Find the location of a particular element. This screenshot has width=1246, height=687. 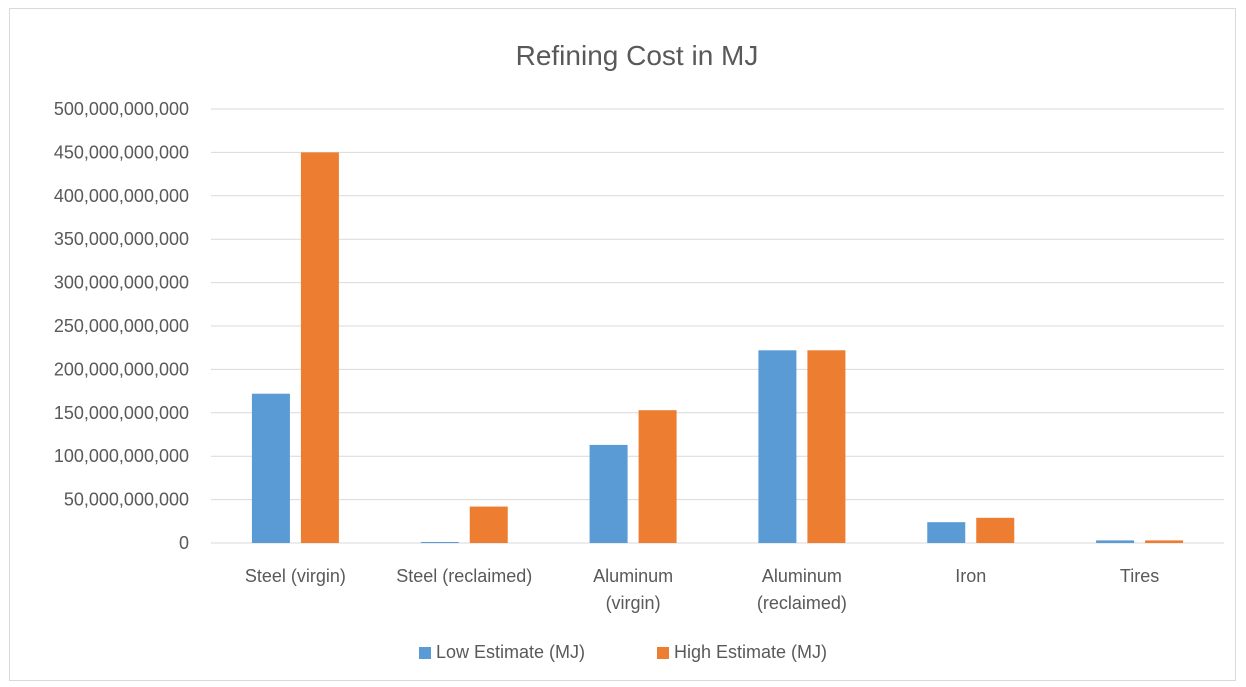

y-tick-label: 150,000,000,000 is located at coordinates (121, 413).